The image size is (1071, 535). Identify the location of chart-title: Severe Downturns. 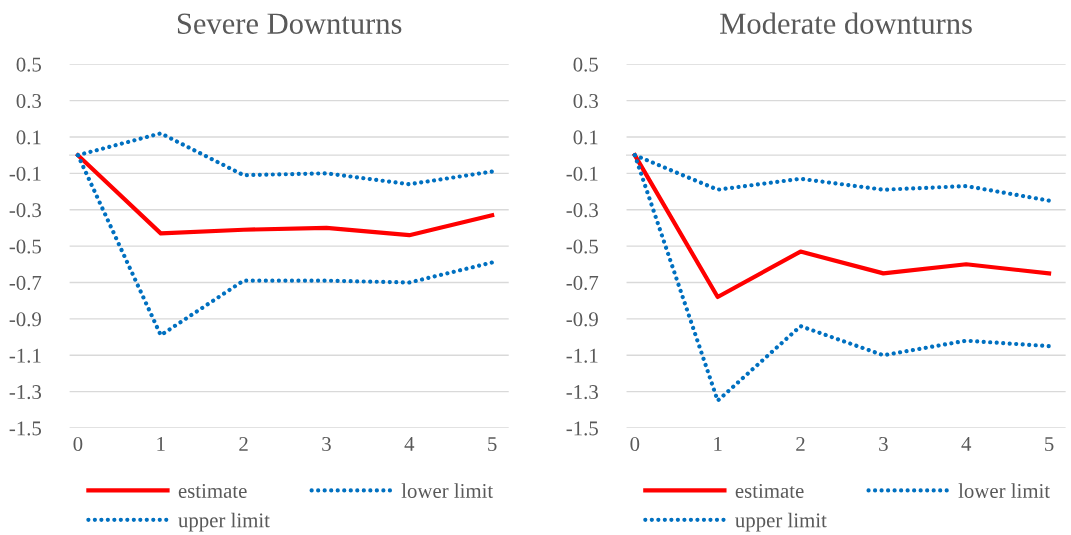
(289, 23).